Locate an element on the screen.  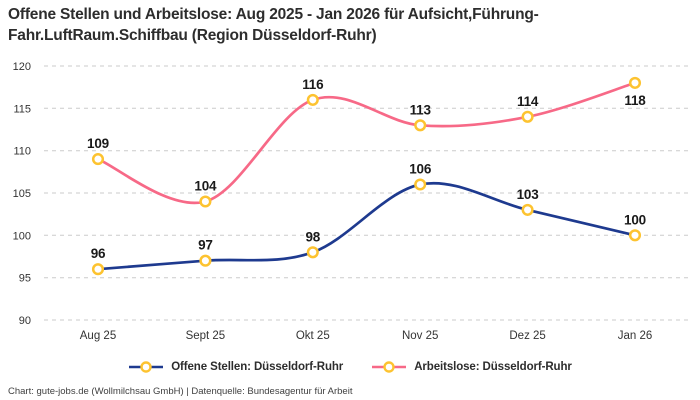
data-point-label: 97 is located at coordinates (205, 245).